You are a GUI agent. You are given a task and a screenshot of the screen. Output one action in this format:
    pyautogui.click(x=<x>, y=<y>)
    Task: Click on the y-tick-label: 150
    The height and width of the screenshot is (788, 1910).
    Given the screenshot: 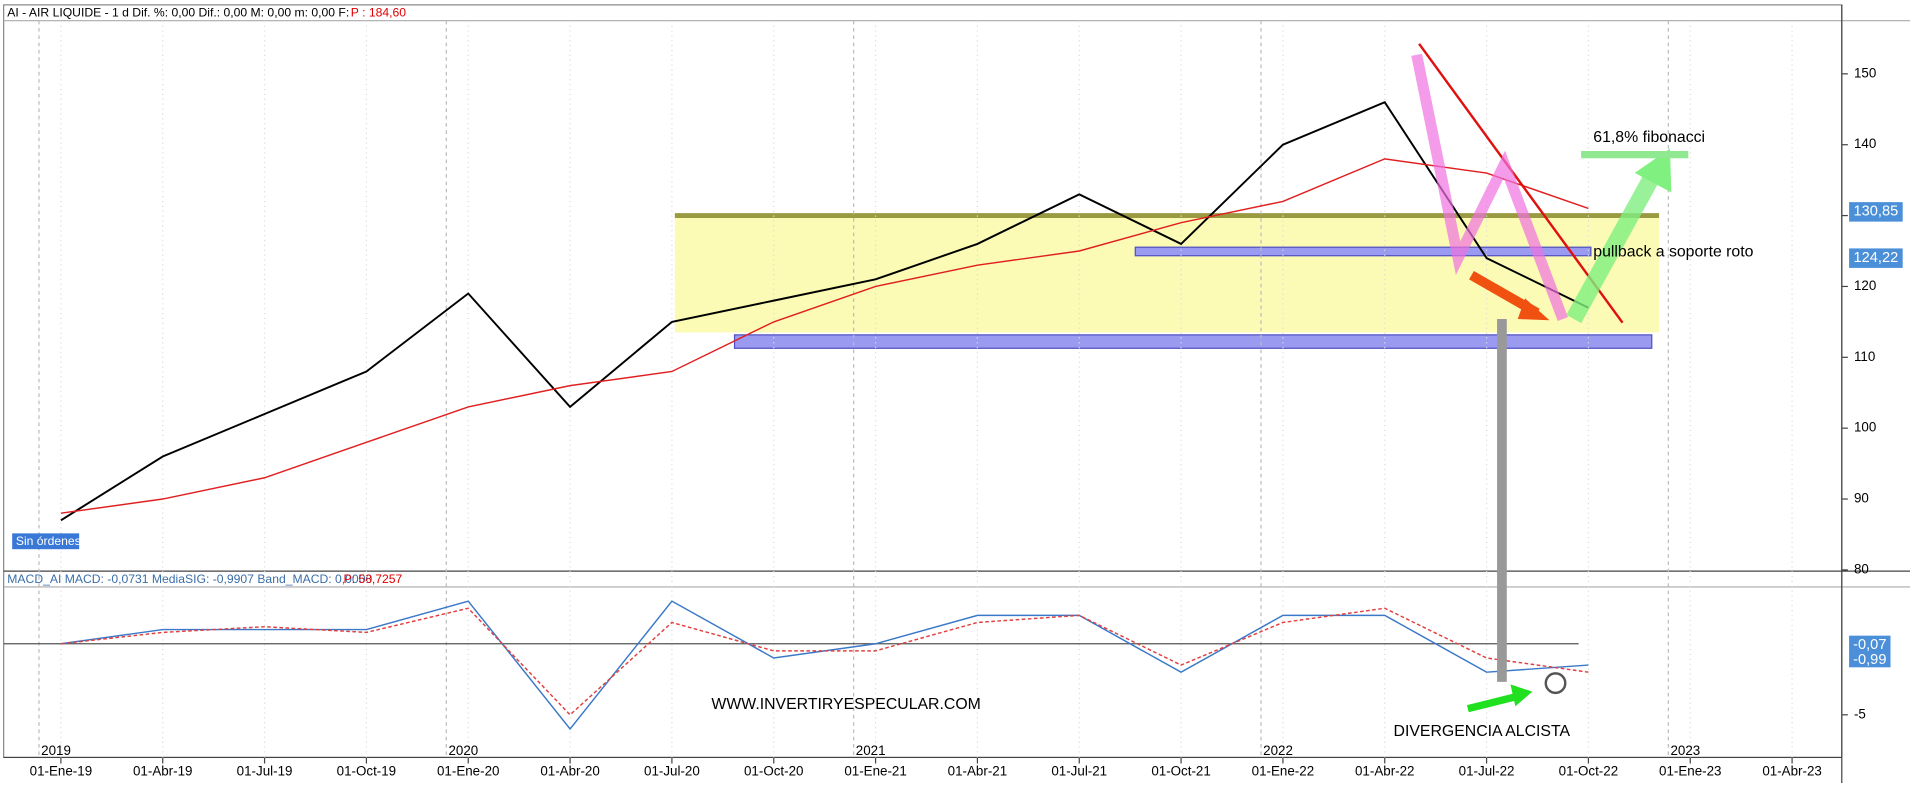 What is the action you would take?
    pyautogui.click(x=1865, y=72)
    